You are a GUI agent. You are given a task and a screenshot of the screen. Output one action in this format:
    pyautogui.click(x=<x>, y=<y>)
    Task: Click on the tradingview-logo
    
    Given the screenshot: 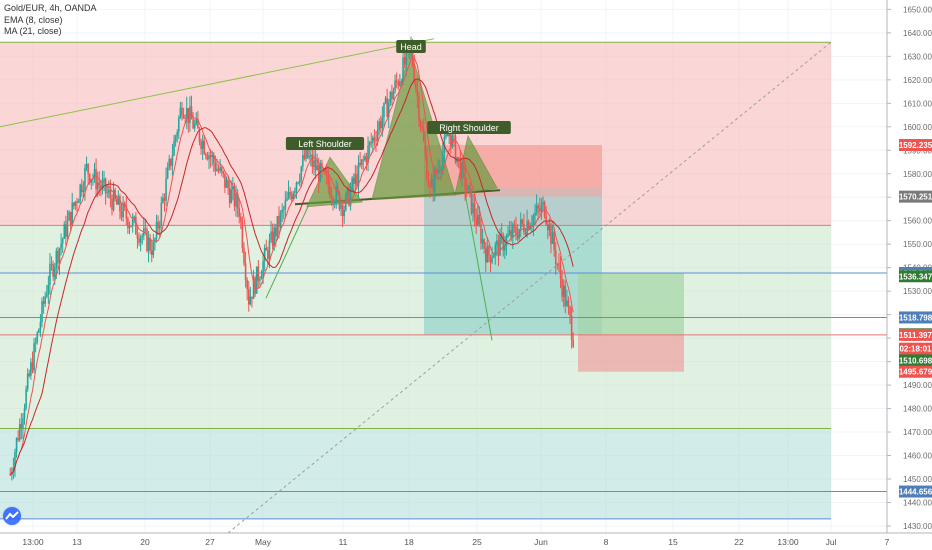 What is the action you would take?
    pyautogui.click(x=12, y=516)
    